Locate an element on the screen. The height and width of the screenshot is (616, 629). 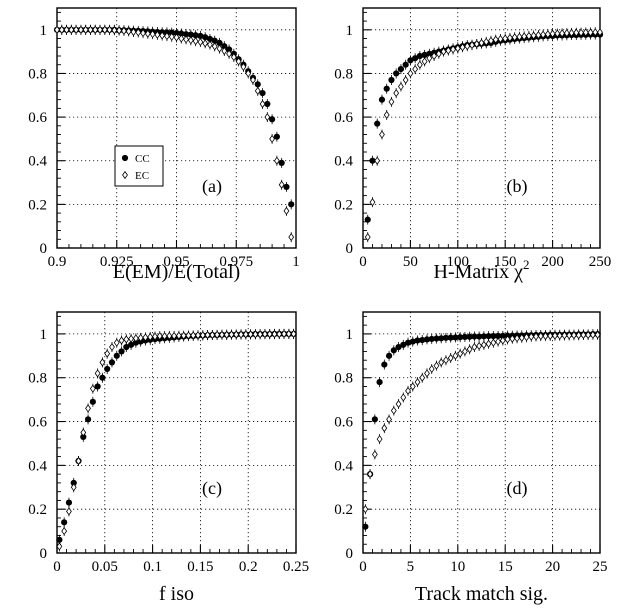
y-tick-label: 0 is located at coordinates (350, 554).